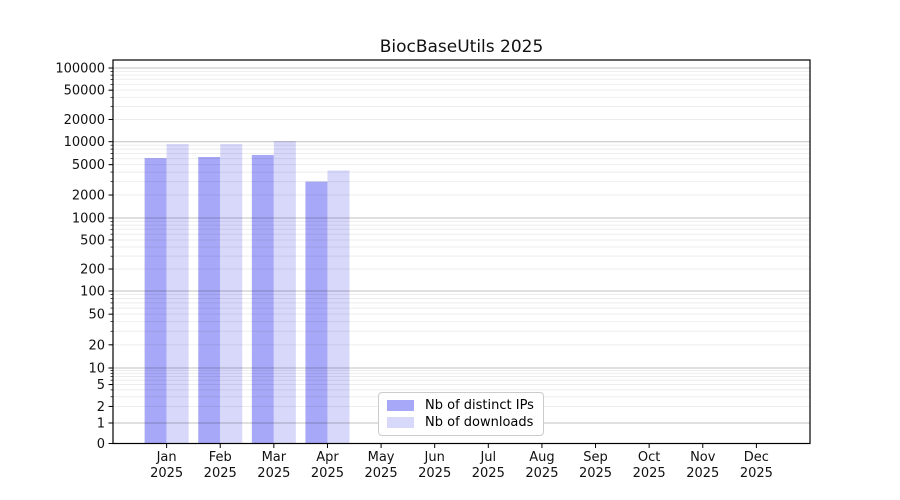 The width and height of the screenshot is (900, 500). I want to click on y-tick-label: 500, so click(92, 240).